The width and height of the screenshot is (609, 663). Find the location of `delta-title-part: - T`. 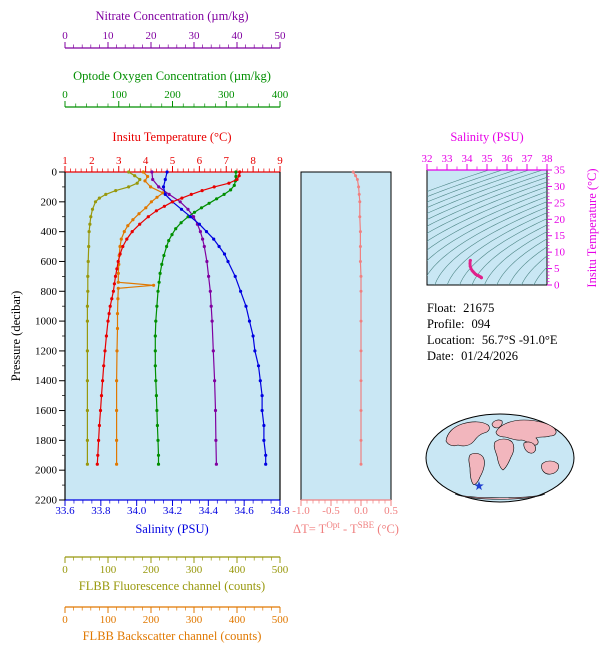

delta-title-part: - T is located at coordinates (349, 529).